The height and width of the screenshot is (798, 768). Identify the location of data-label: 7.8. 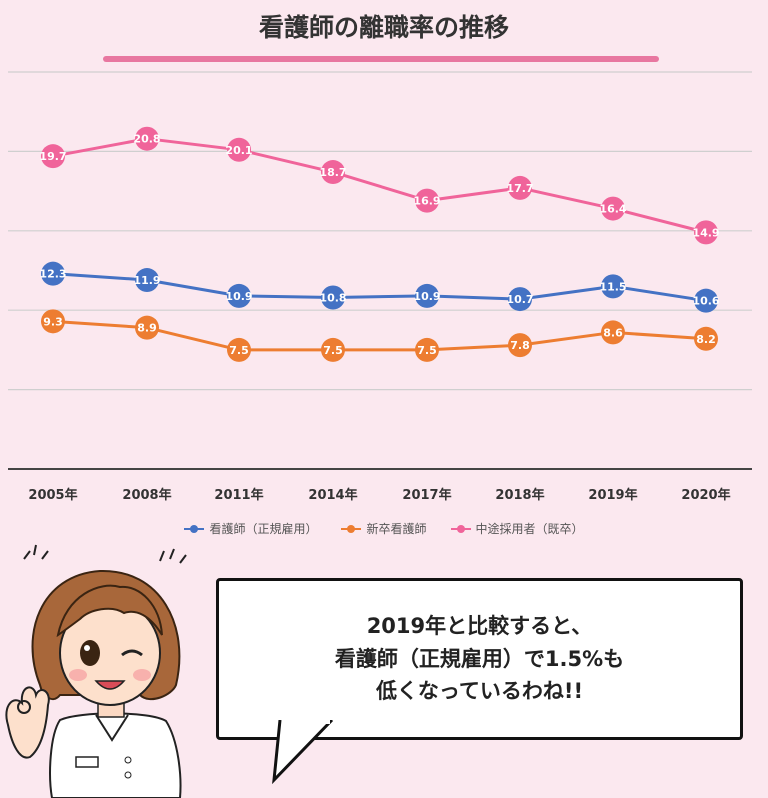
(520, 345).